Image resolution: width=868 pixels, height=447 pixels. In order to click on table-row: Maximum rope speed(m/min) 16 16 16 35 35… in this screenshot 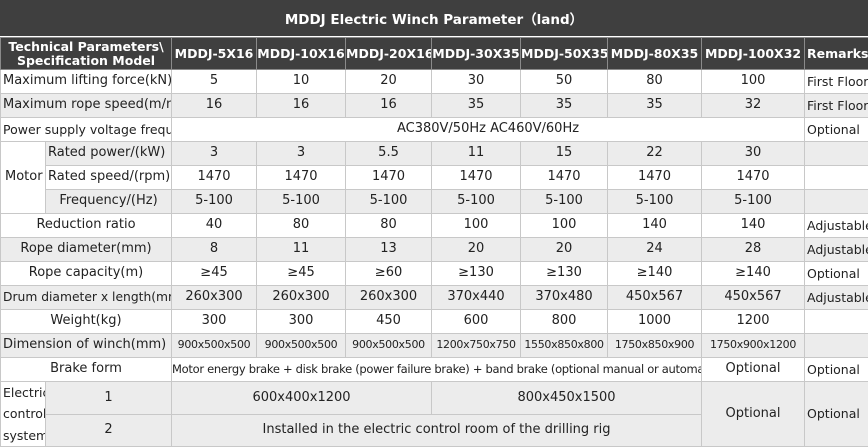, I will do `click(434, 106)`.